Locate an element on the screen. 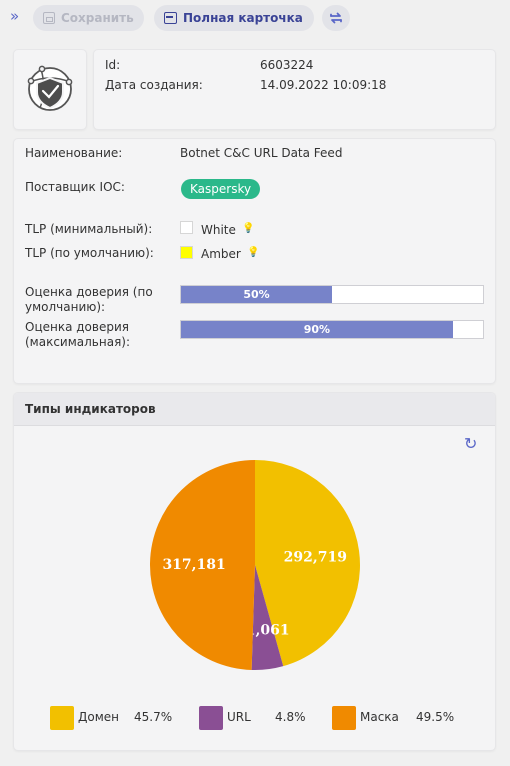  created-value: 14.09.2022 10:09:18 is located at coordinates (323, 85).